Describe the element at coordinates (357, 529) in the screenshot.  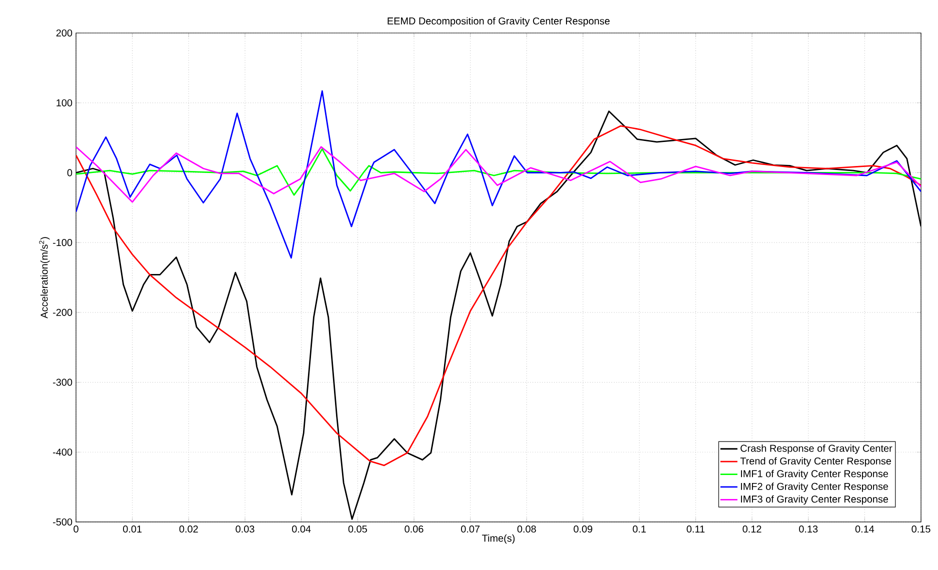
I see `x-tick-label: 0.05` at that location.